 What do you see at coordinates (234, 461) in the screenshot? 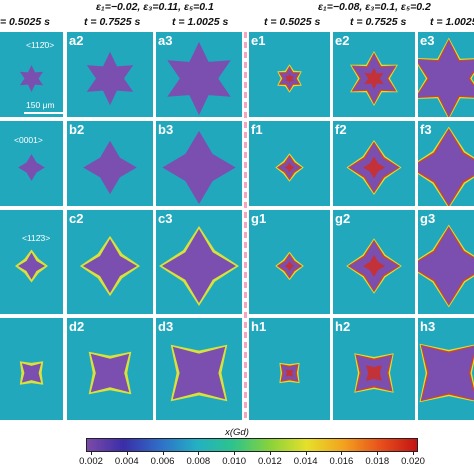
I see `colorbar-tick-label: 0.010` at bounding box center [234, 461].